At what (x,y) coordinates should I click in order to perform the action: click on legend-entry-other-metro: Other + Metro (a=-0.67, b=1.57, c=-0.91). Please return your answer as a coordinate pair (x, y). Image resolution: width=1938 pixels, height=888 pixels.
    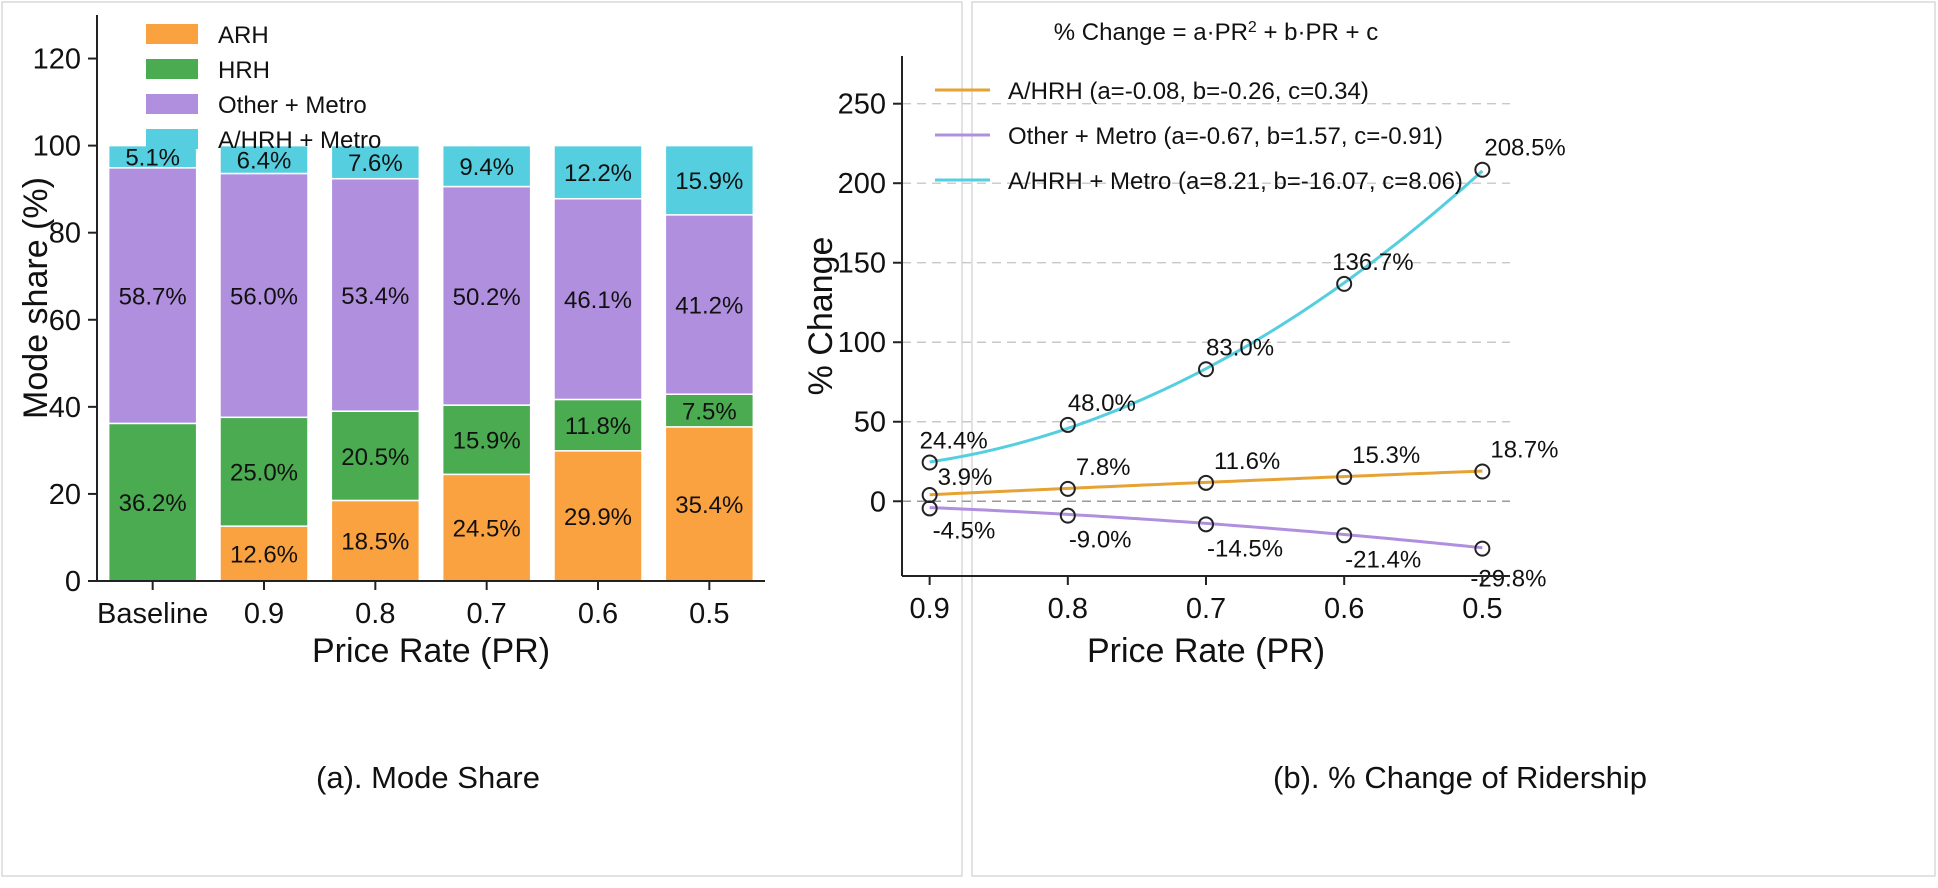
    Looking at the image, I should click on (1225, 136).